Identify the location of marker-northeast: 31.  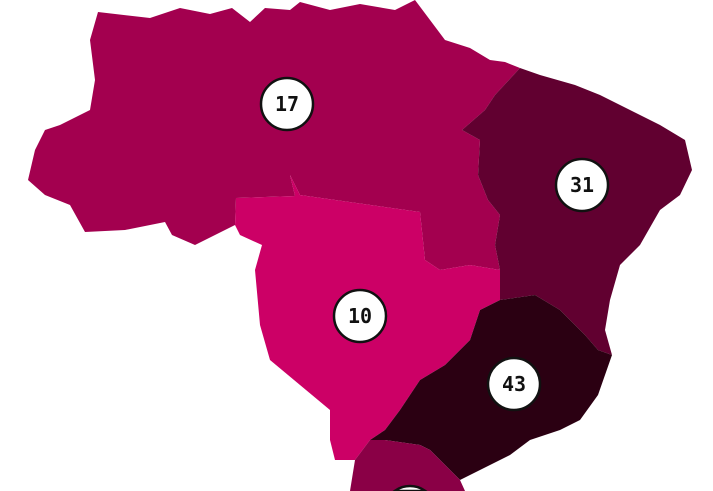
(582, 185).